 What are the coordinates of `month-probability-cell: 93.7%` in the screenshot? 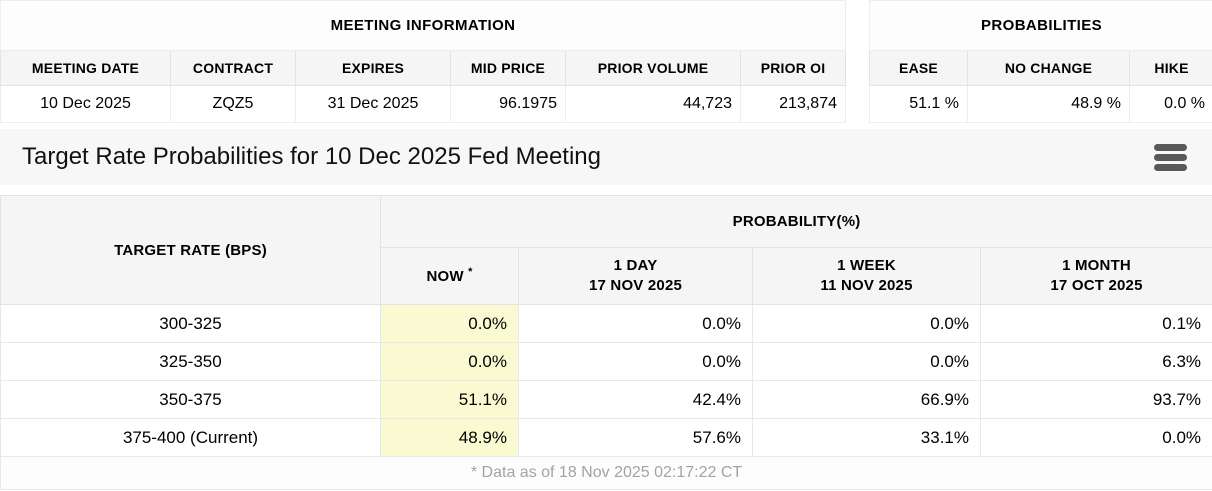 It's located at (1095, 399).